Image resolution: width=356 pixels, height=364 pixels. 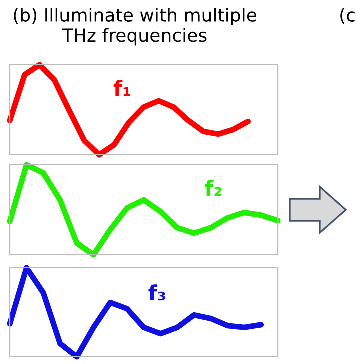 What do you see at coordinates (157, 292) in the screenshot?
I see `series-label: f₃` at bounding box center [157, 292].